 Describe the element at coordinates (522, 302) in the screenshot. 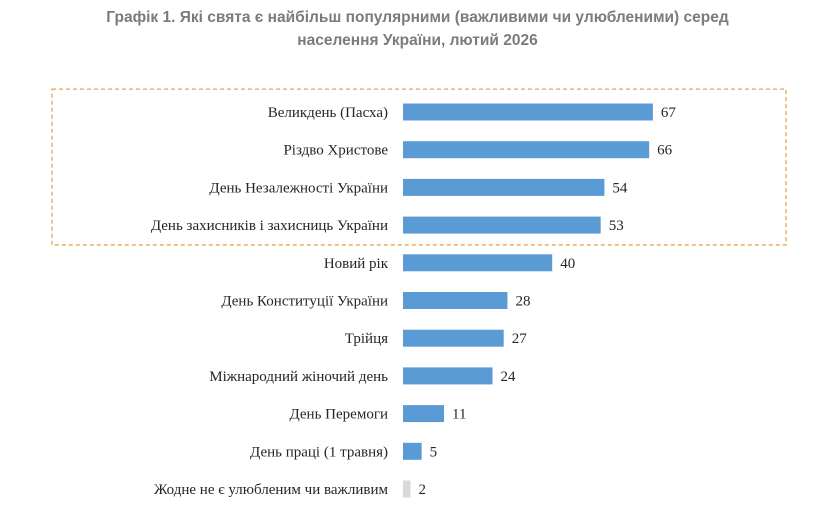

I see `data-label: 28` at that location.